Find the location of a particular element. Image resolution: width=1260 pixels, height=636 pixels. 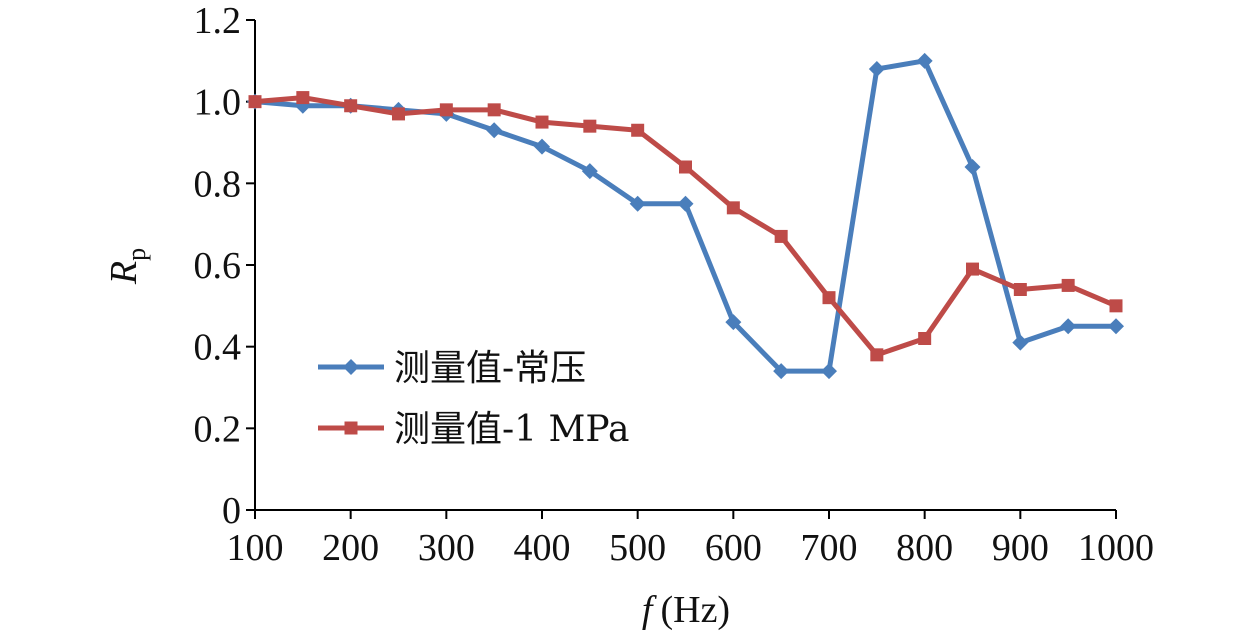

y-axis-variable: R is located at coordinates (124, 273).